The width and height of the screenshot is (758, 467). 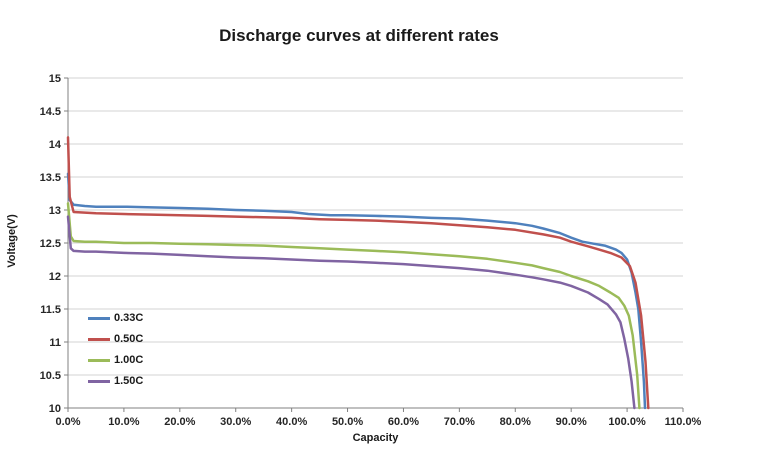 What do you see at coordinates (627, 422) in the screenshot?
I see `x-tick-label: 100.0%` at bounding box center [627, 422].